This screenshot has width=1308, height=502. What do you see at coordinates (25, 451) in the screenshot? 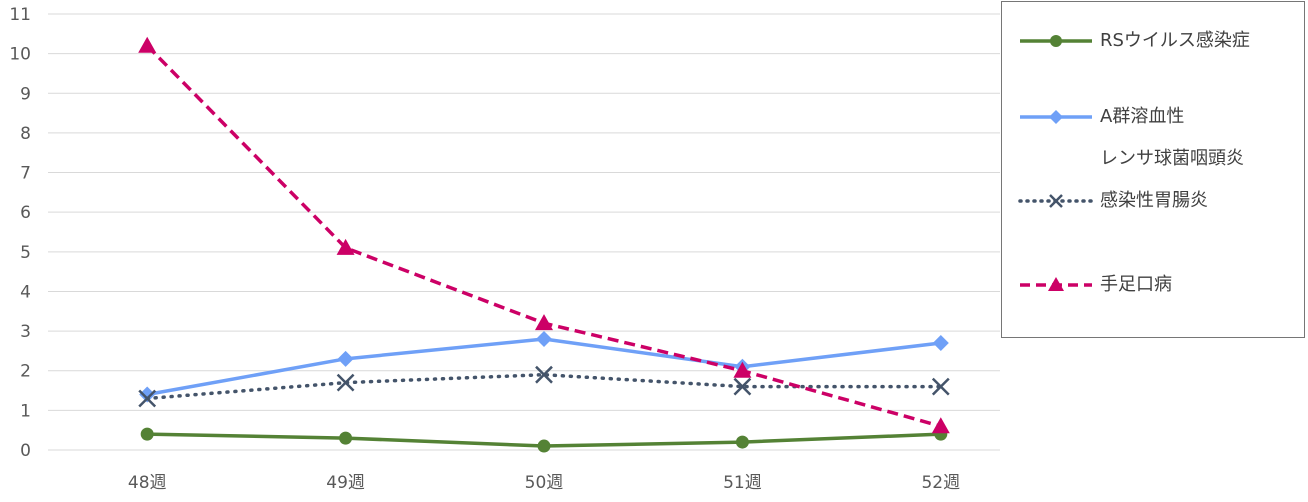
I see `y-tick-label: 0` at bounding box center [25, 451].